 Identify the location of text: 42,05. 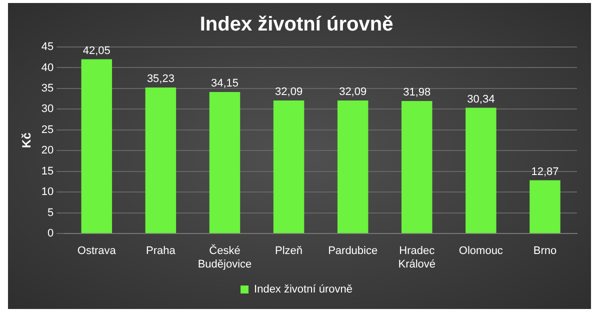
(96, 50).